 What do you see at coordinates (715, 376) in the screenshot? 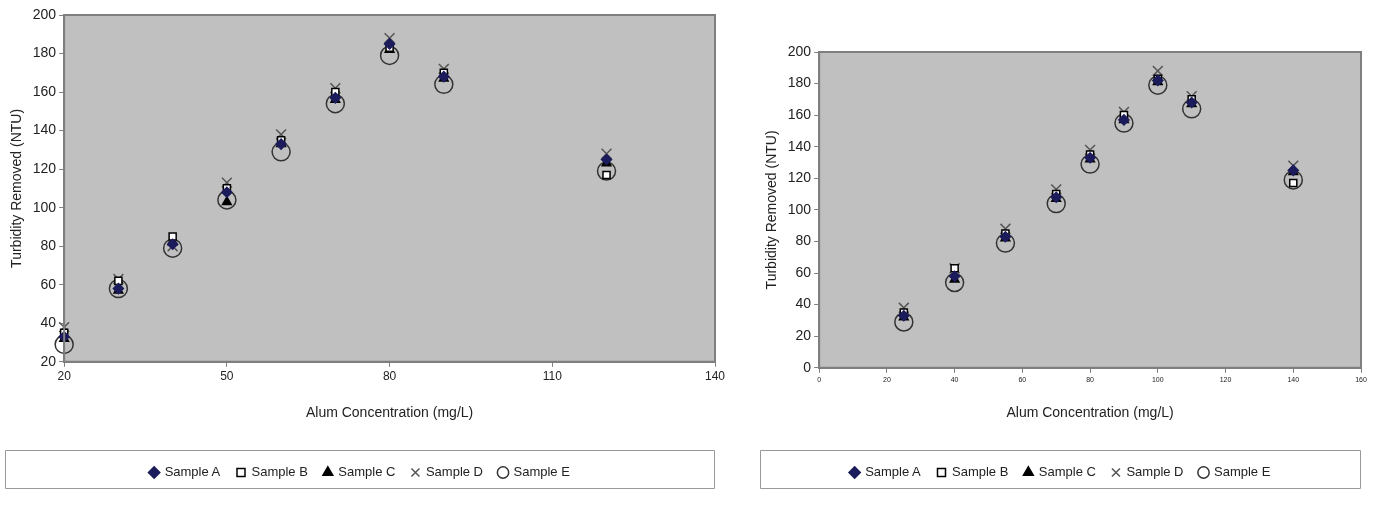
I see `x-tick-label: 140` at bounding box center [715, 376].